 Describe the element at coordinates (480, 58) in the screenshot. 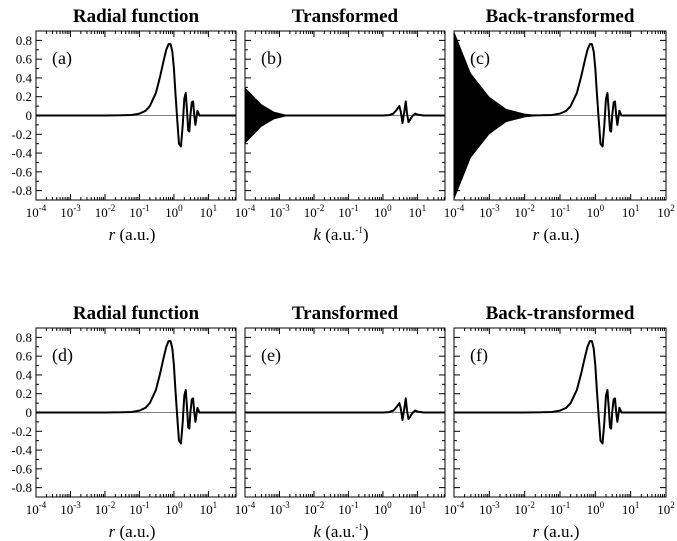

I see `panel-label: (c)` at that location.